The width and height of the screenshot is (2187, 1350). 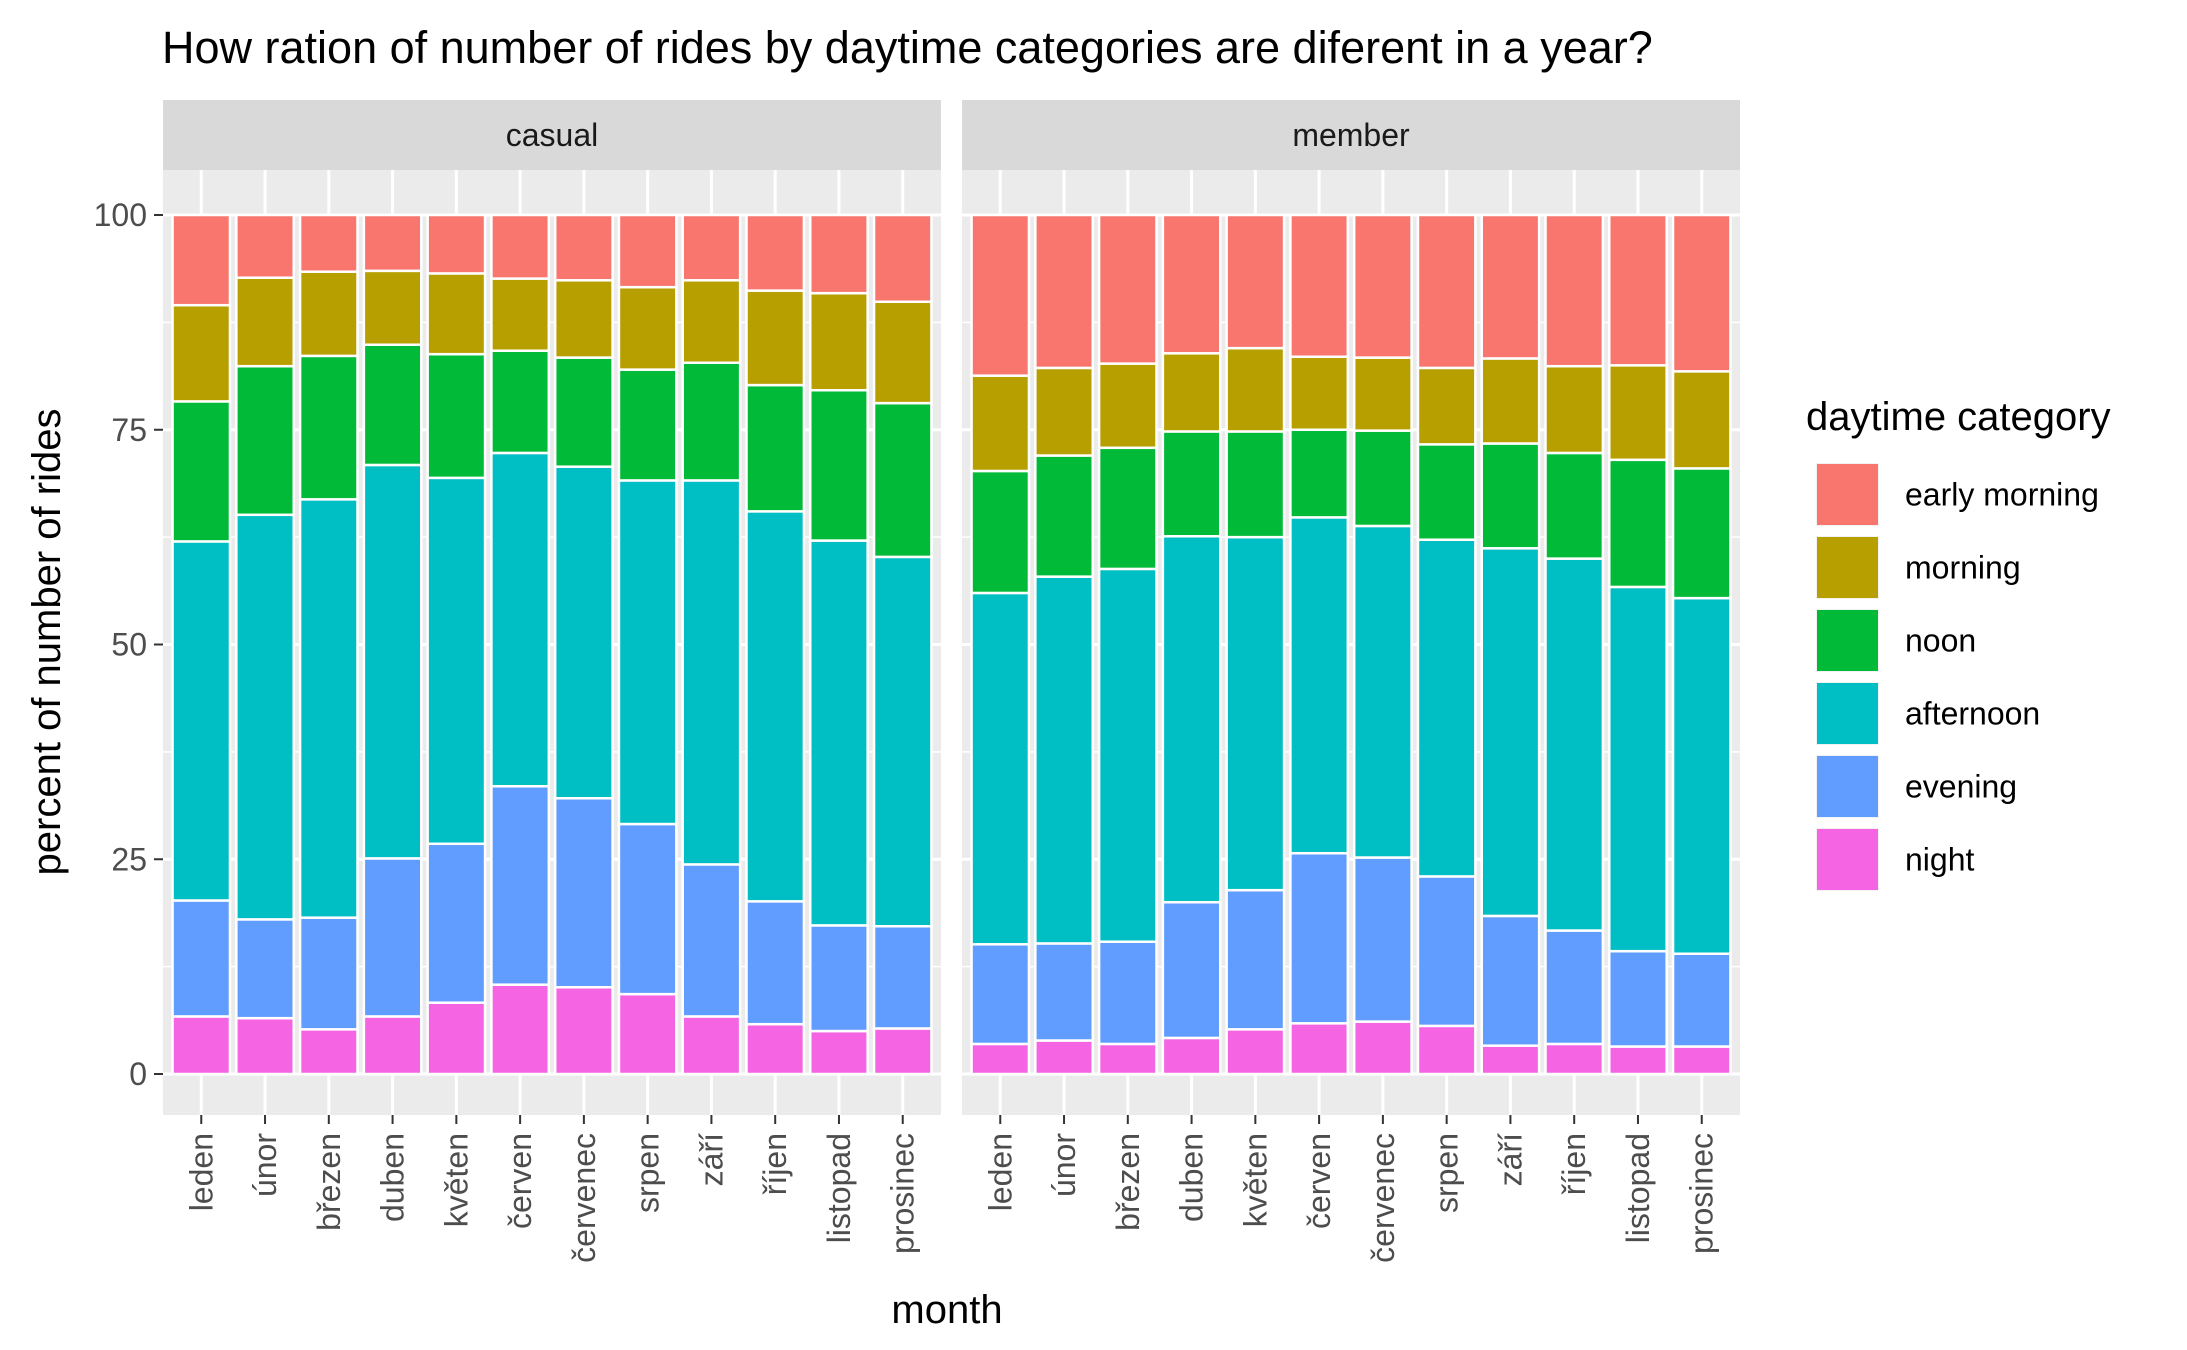 What do you see at coordinates (120, 215) in the screenshot?
I see `y-tick-label: 100` at bounding box center [120, 215].